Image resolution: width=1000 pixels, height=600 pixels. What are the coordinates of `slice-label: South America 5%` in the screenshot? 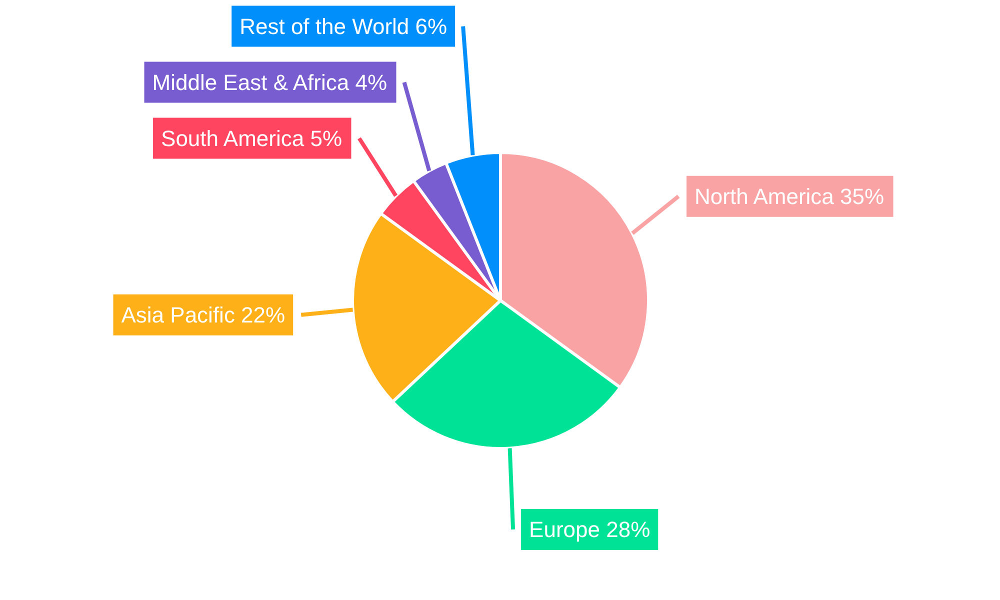 It's located at (251, 138).